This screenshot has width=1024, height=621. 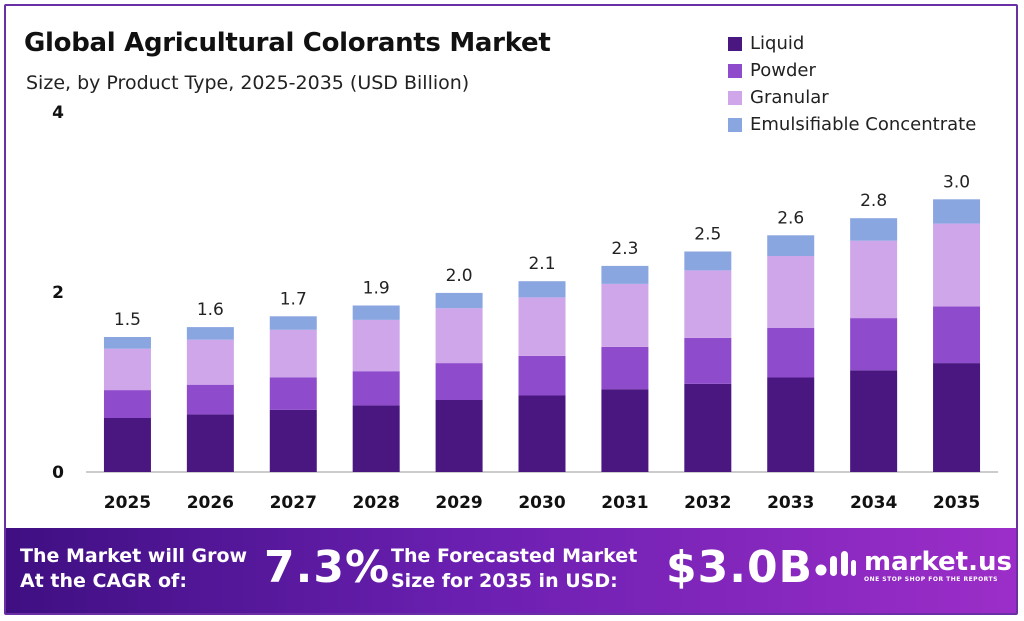 I want to click on bar-total-label: 1.7, so click(x=293, y=299).